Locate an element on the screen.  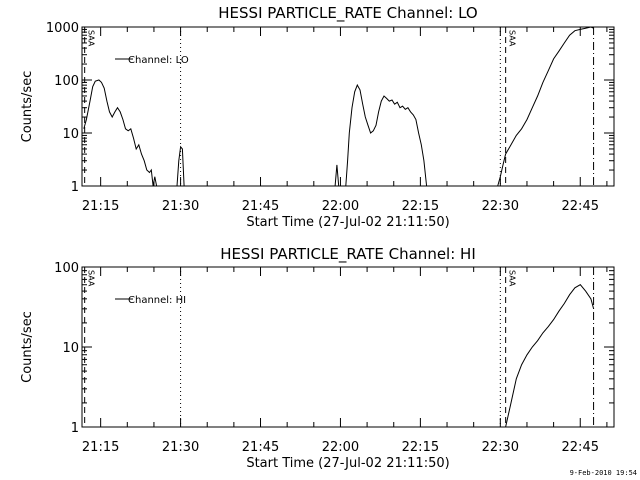
timestamp: 9-Feb-2010 19:54 is located at coordinates (603, 473).